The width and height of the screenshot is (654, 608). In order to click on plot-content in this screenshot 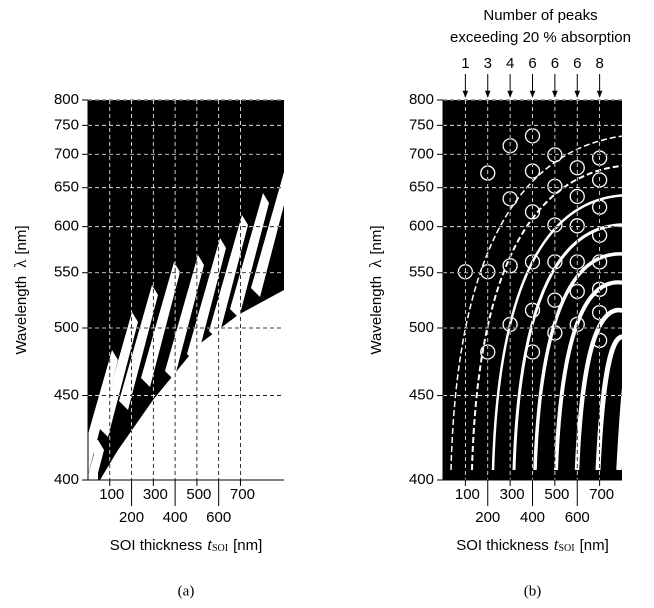, I will do `click(536, 303)`.